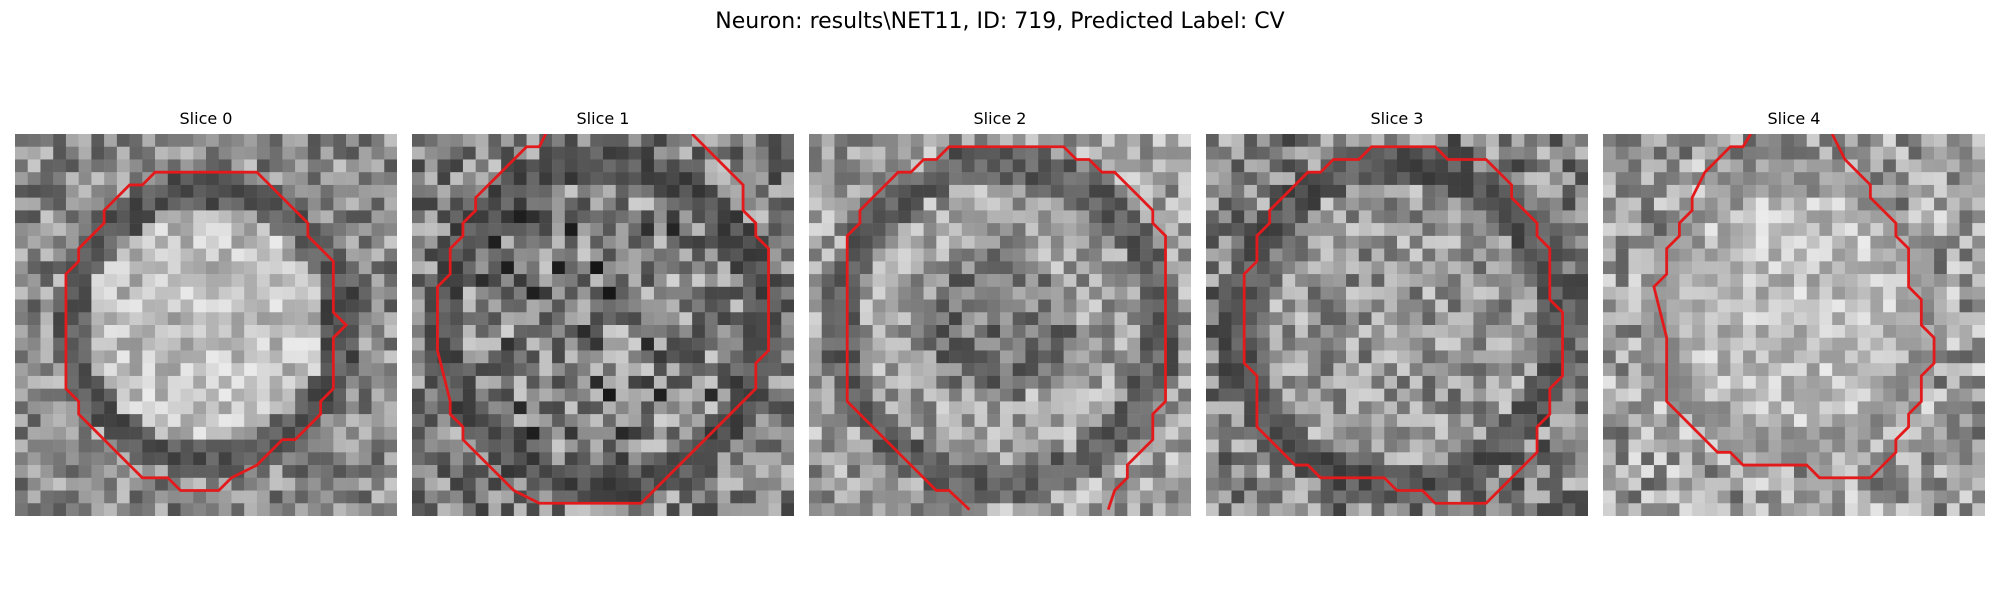 This screenshot has width=2000, height=600. I want to click on slice-panel-0: Slice 0, so click(206, 314).